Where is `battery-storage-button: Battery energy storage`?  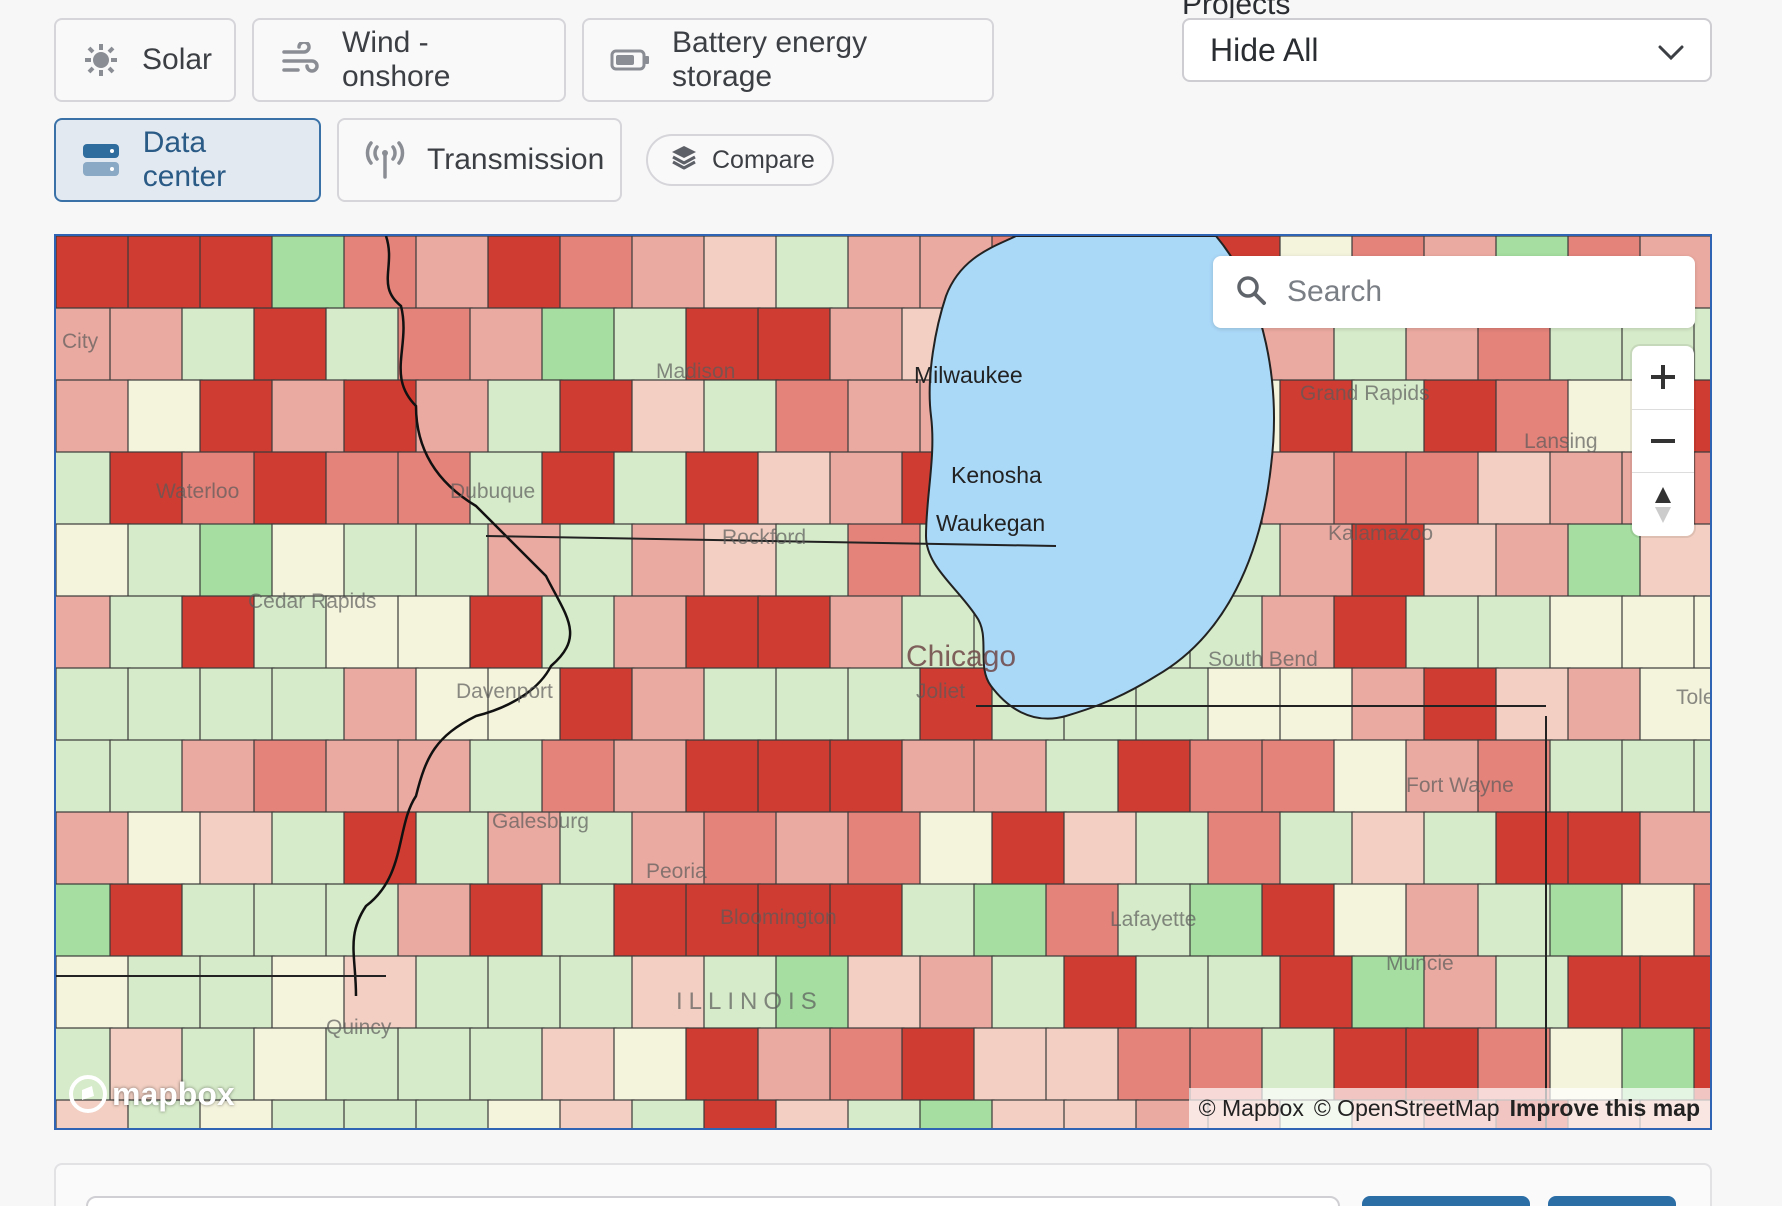 battery-storage-button: Battery energy storage is located at coordinates (788, 60).